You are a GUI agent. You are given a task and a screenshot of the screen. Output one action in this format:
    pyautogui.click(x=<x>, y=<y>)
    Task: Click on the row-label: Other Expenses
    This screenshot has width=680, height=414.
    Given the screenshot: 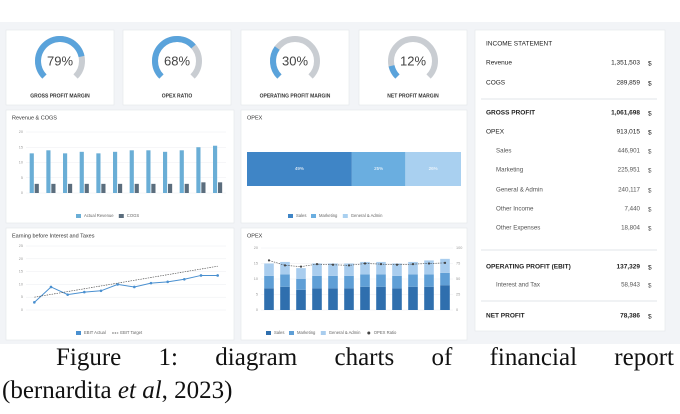 What is the action you would take?
    pyautogui.click(x=518, y=228)
    